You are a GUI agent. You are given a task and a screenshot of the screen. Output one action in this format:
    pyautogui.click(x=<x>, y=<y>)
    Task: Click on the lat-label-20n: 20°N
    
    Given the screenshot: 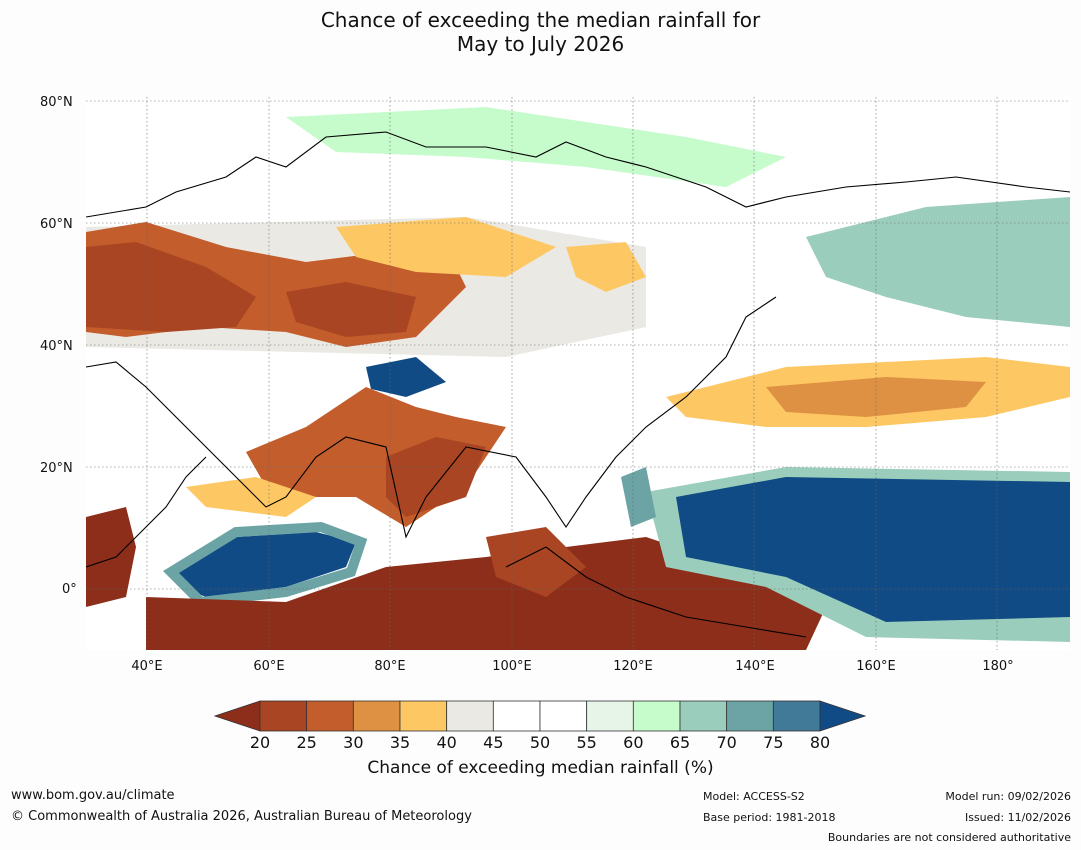 What is the action you would take?
    pyautogui.click(x=56, y=468)
    